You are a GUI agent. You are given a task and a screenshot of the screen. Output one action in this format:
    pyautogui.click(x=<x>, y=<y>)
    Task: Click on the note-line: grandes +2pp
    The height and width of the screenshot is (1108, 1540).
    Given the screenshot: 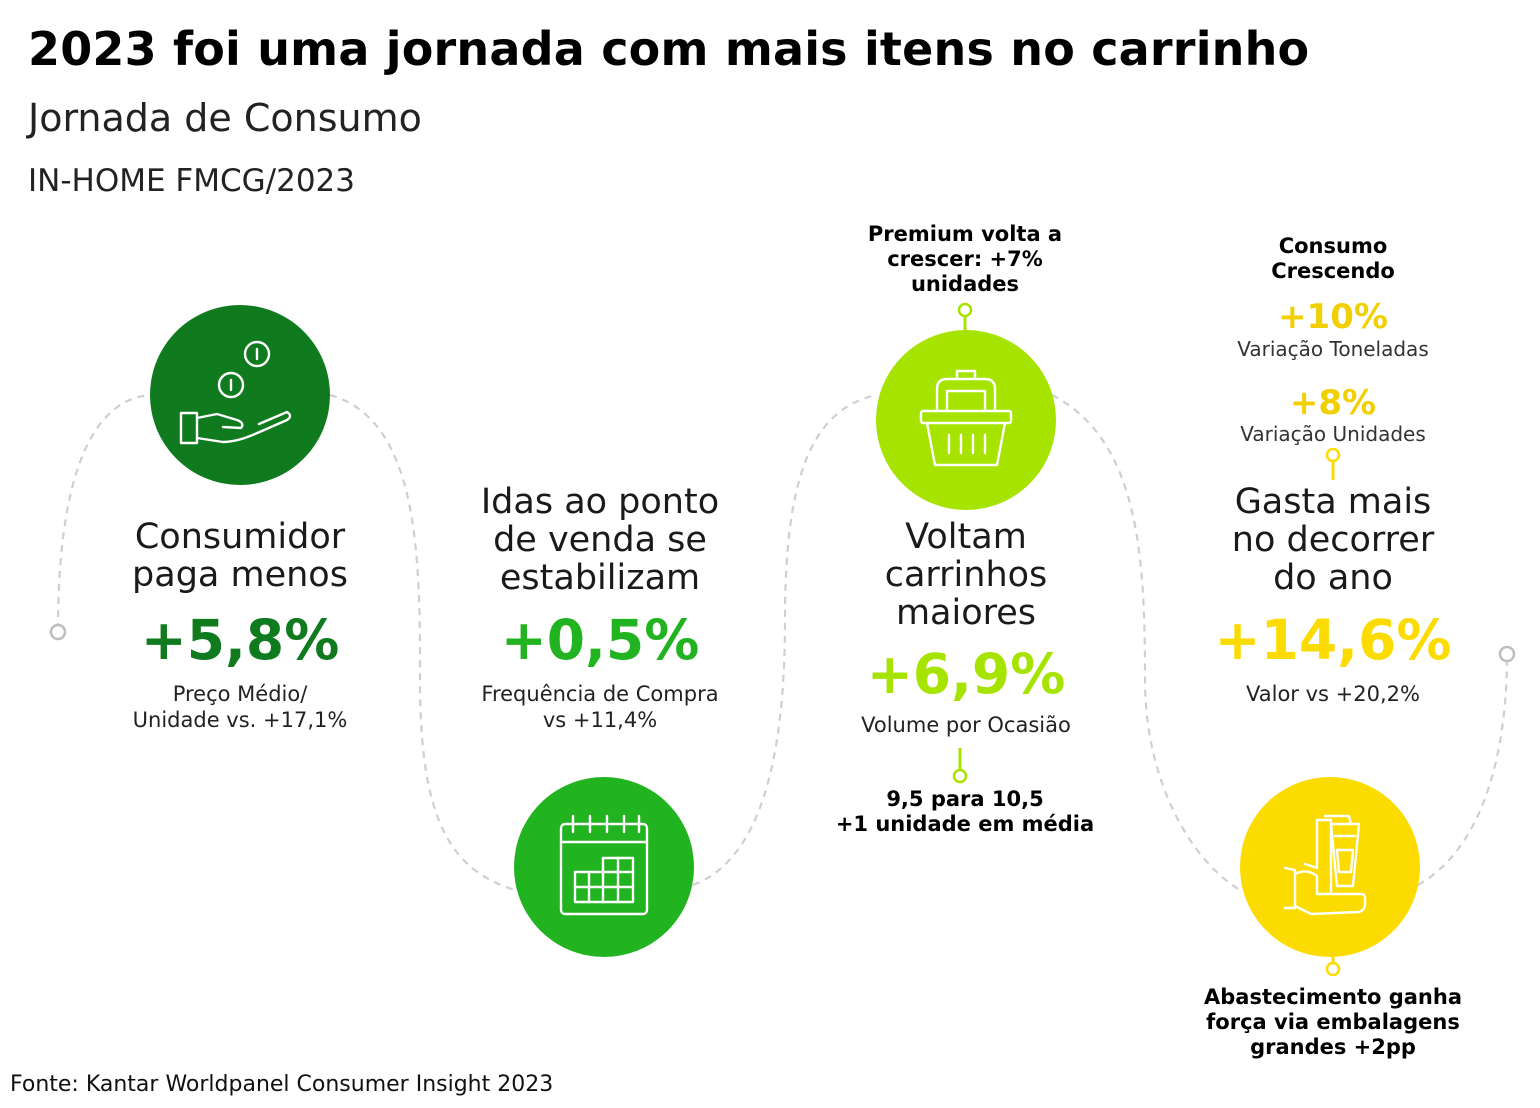 What is the action you would take?
    pyautogui.click(x=1333, y=1047)
    